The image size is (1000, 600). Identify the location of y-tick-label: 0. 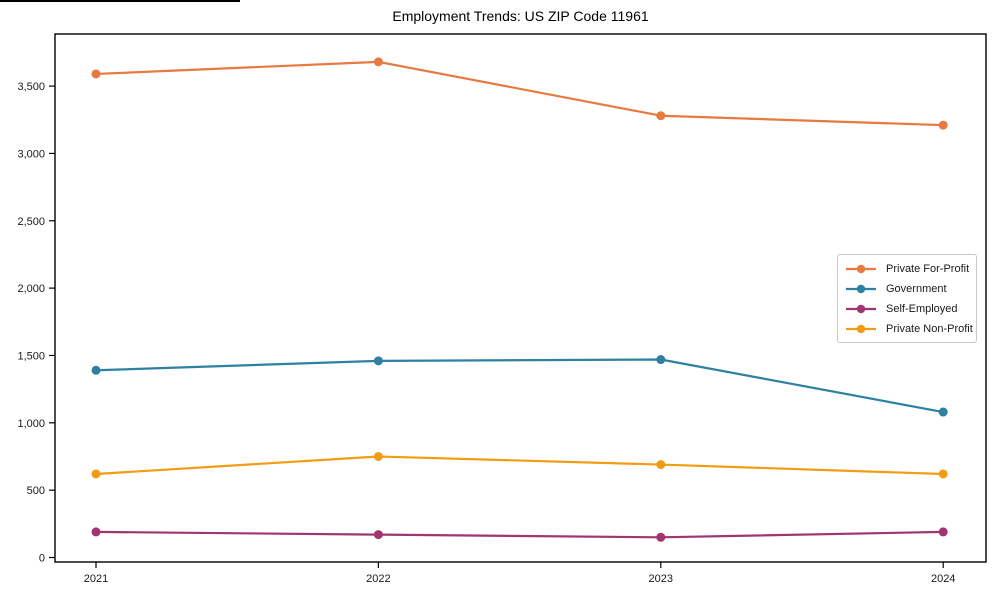
(42, 559).